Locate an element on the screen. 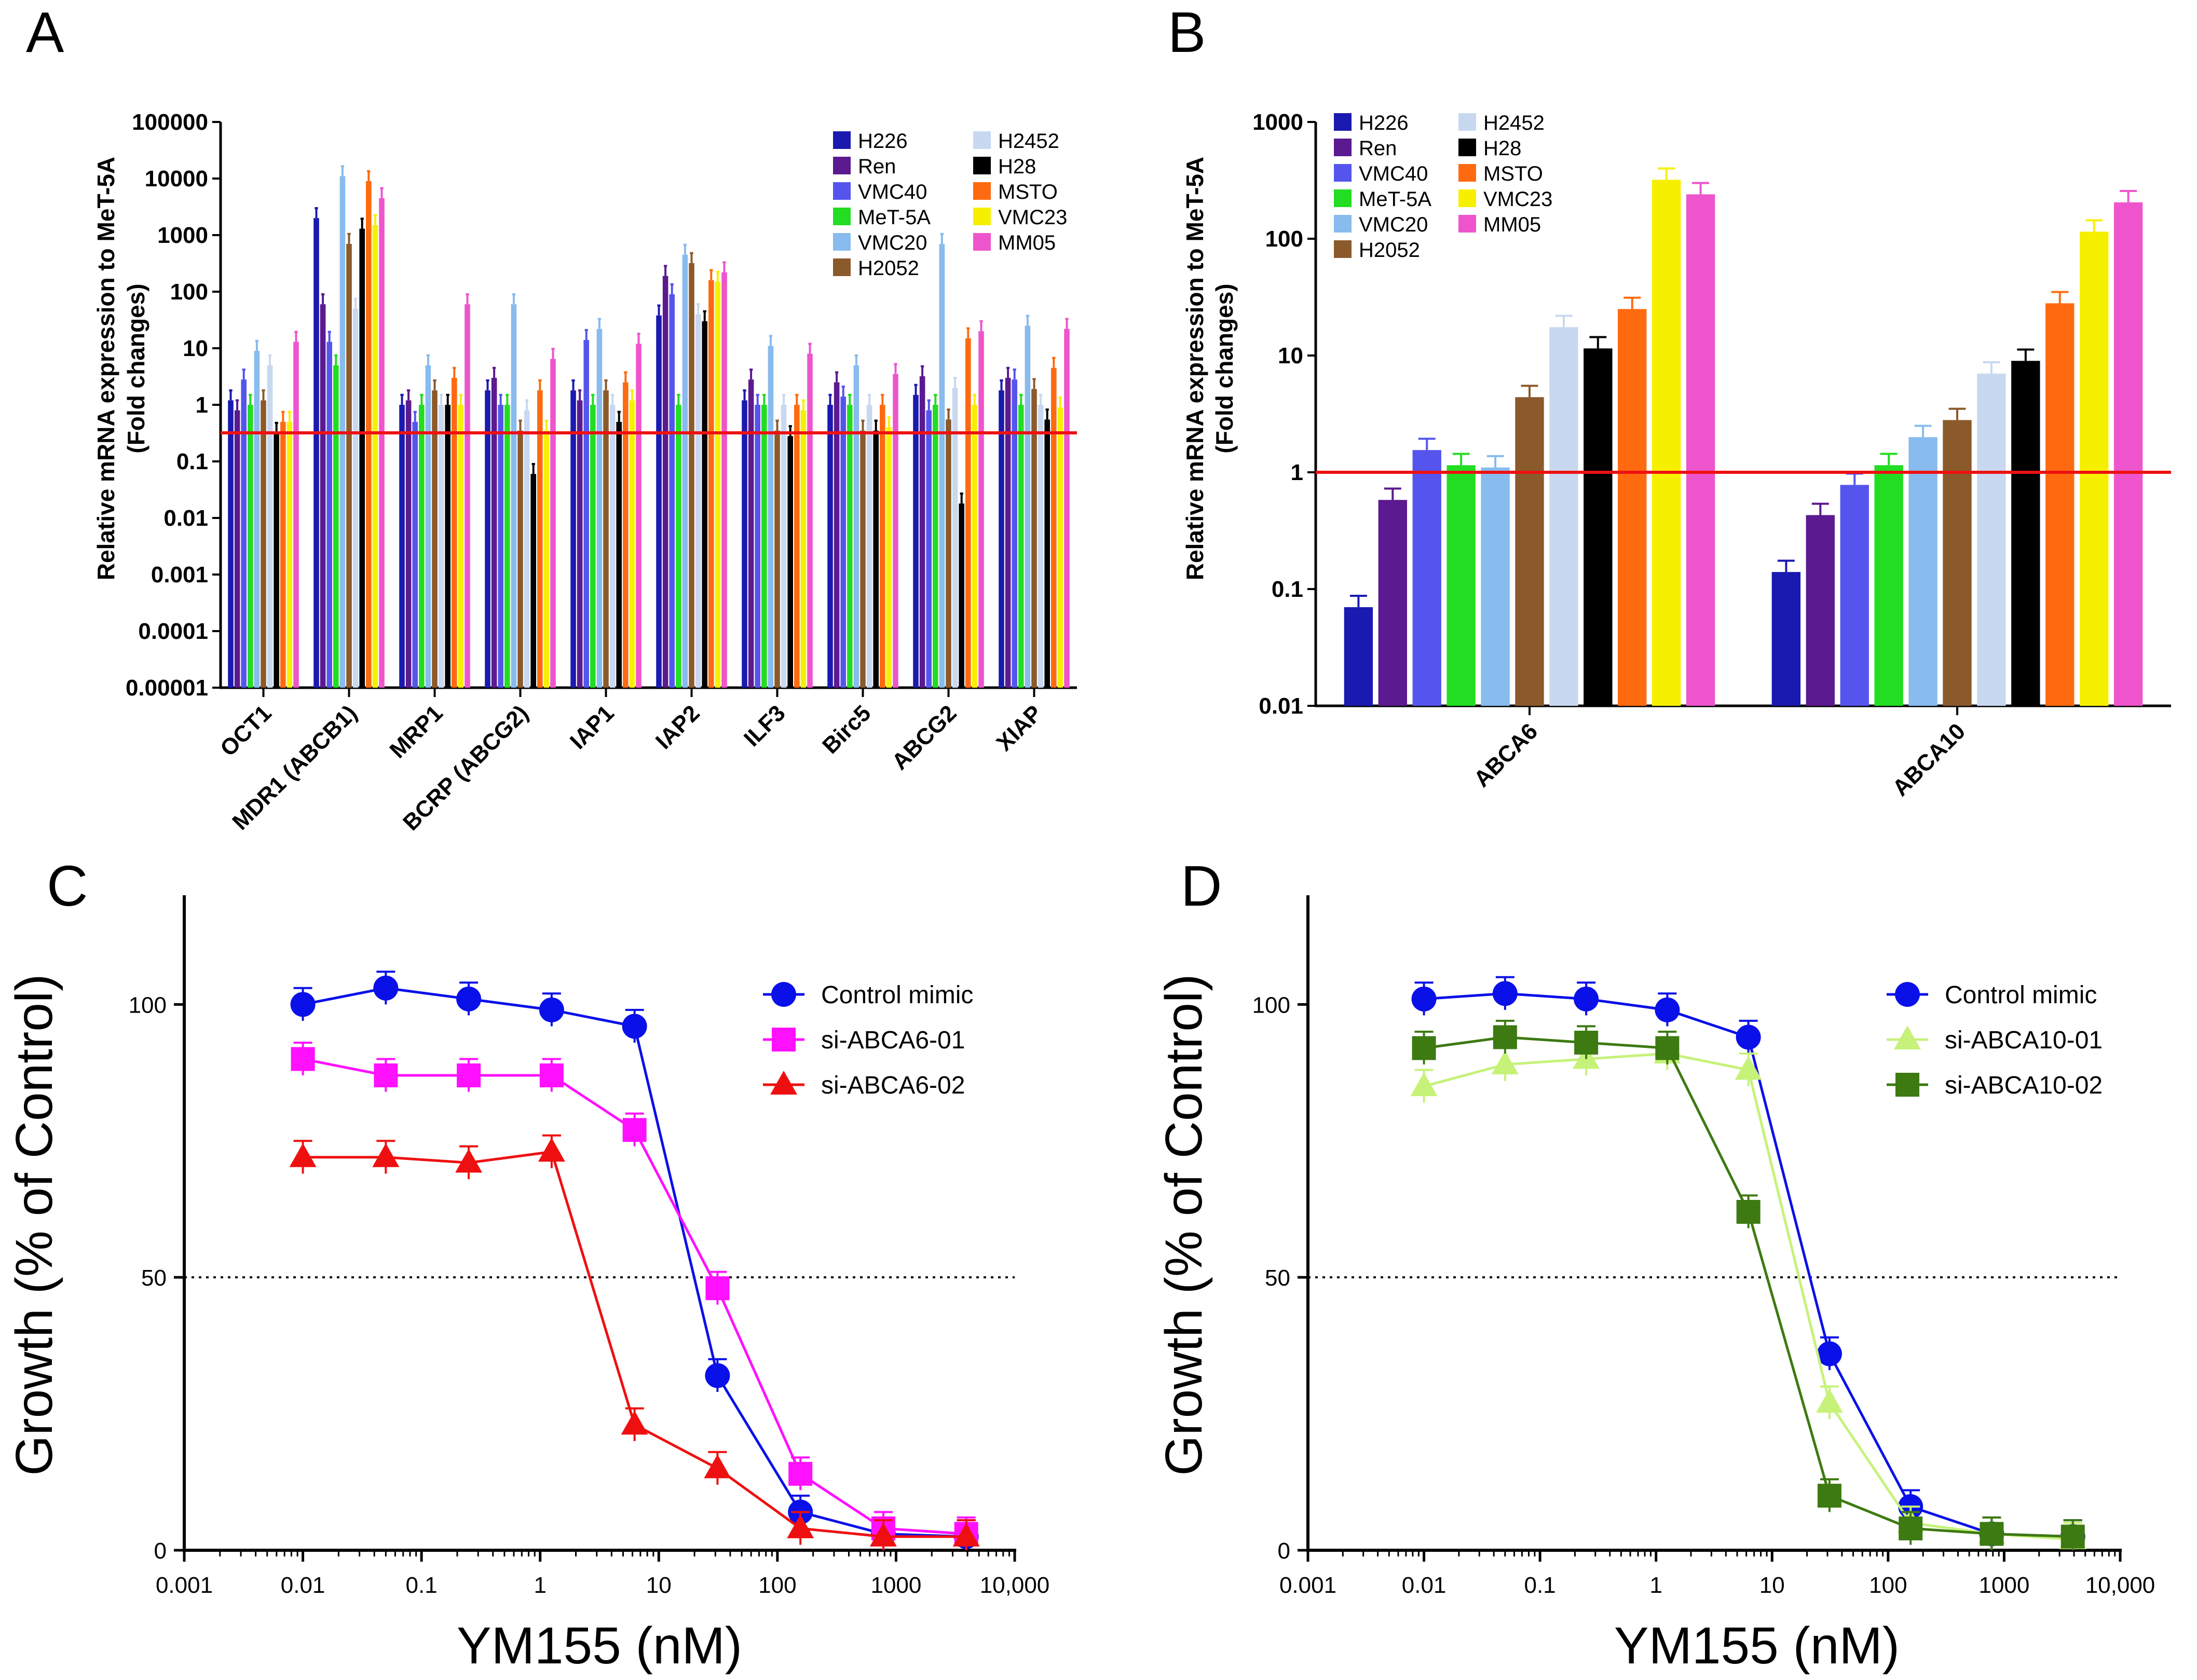  panel-a-bar-h2052-mdr1-abcb1 is located at coordinates (349, 465).